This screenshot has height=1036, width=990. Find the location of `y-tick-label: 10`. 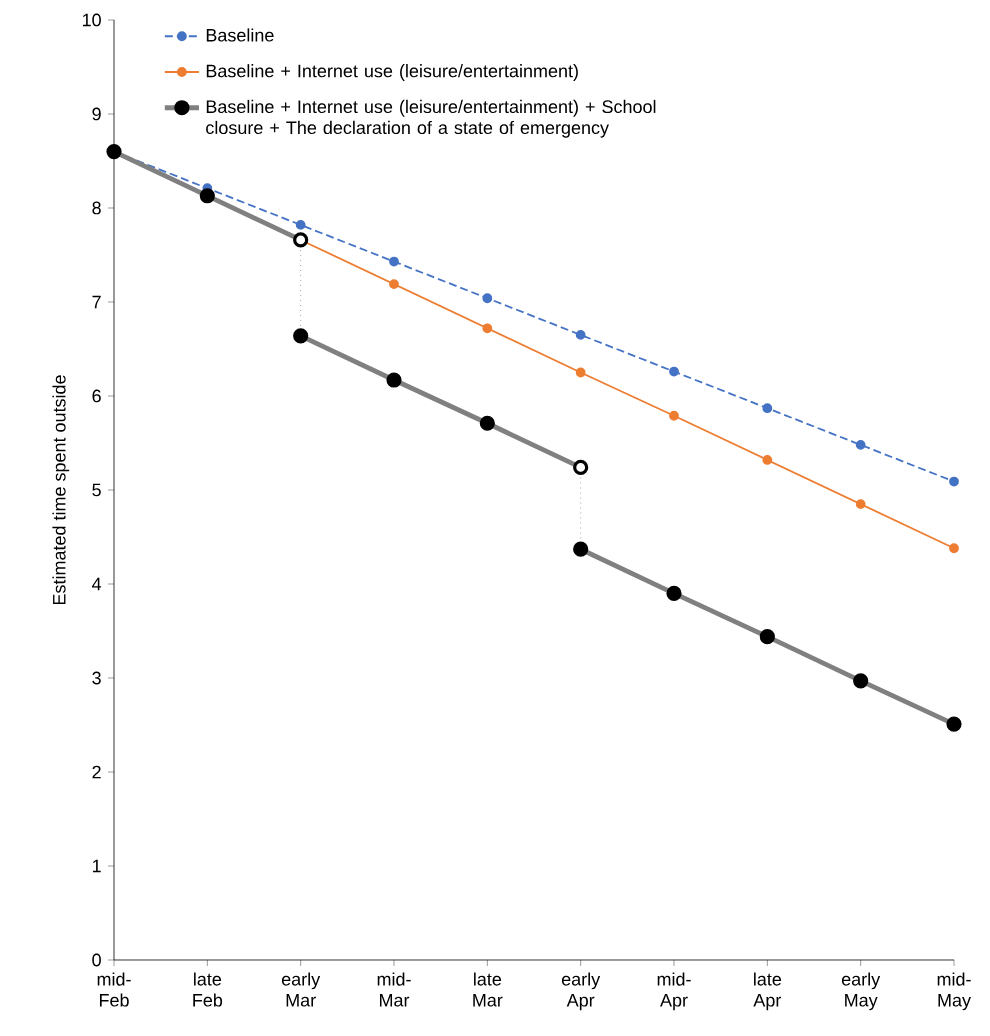

y-tick-label: 10 is located at coordinates (91, 20).